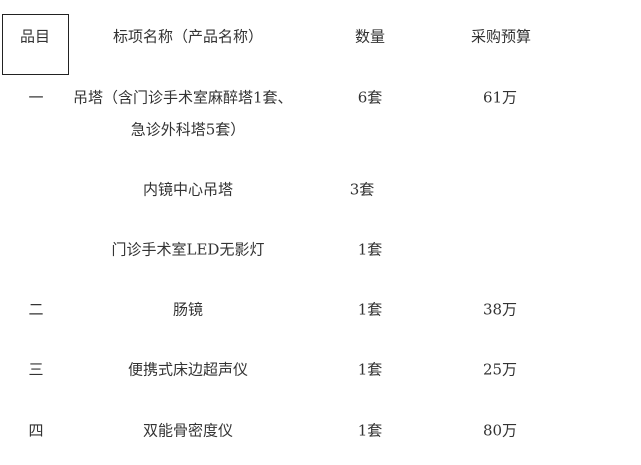  Describe the element at coordinates (370, 36) in the screenshot. I see `header-qty: 数量` at that location.